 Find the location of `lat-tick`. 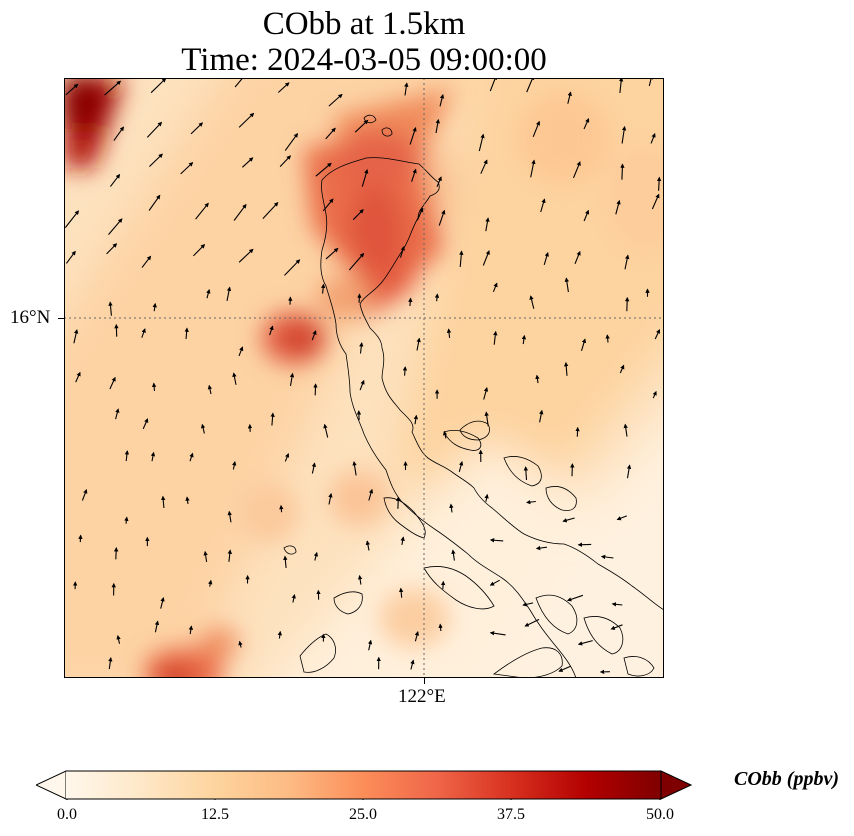

lat-tick is located at coordinates (61, 318).